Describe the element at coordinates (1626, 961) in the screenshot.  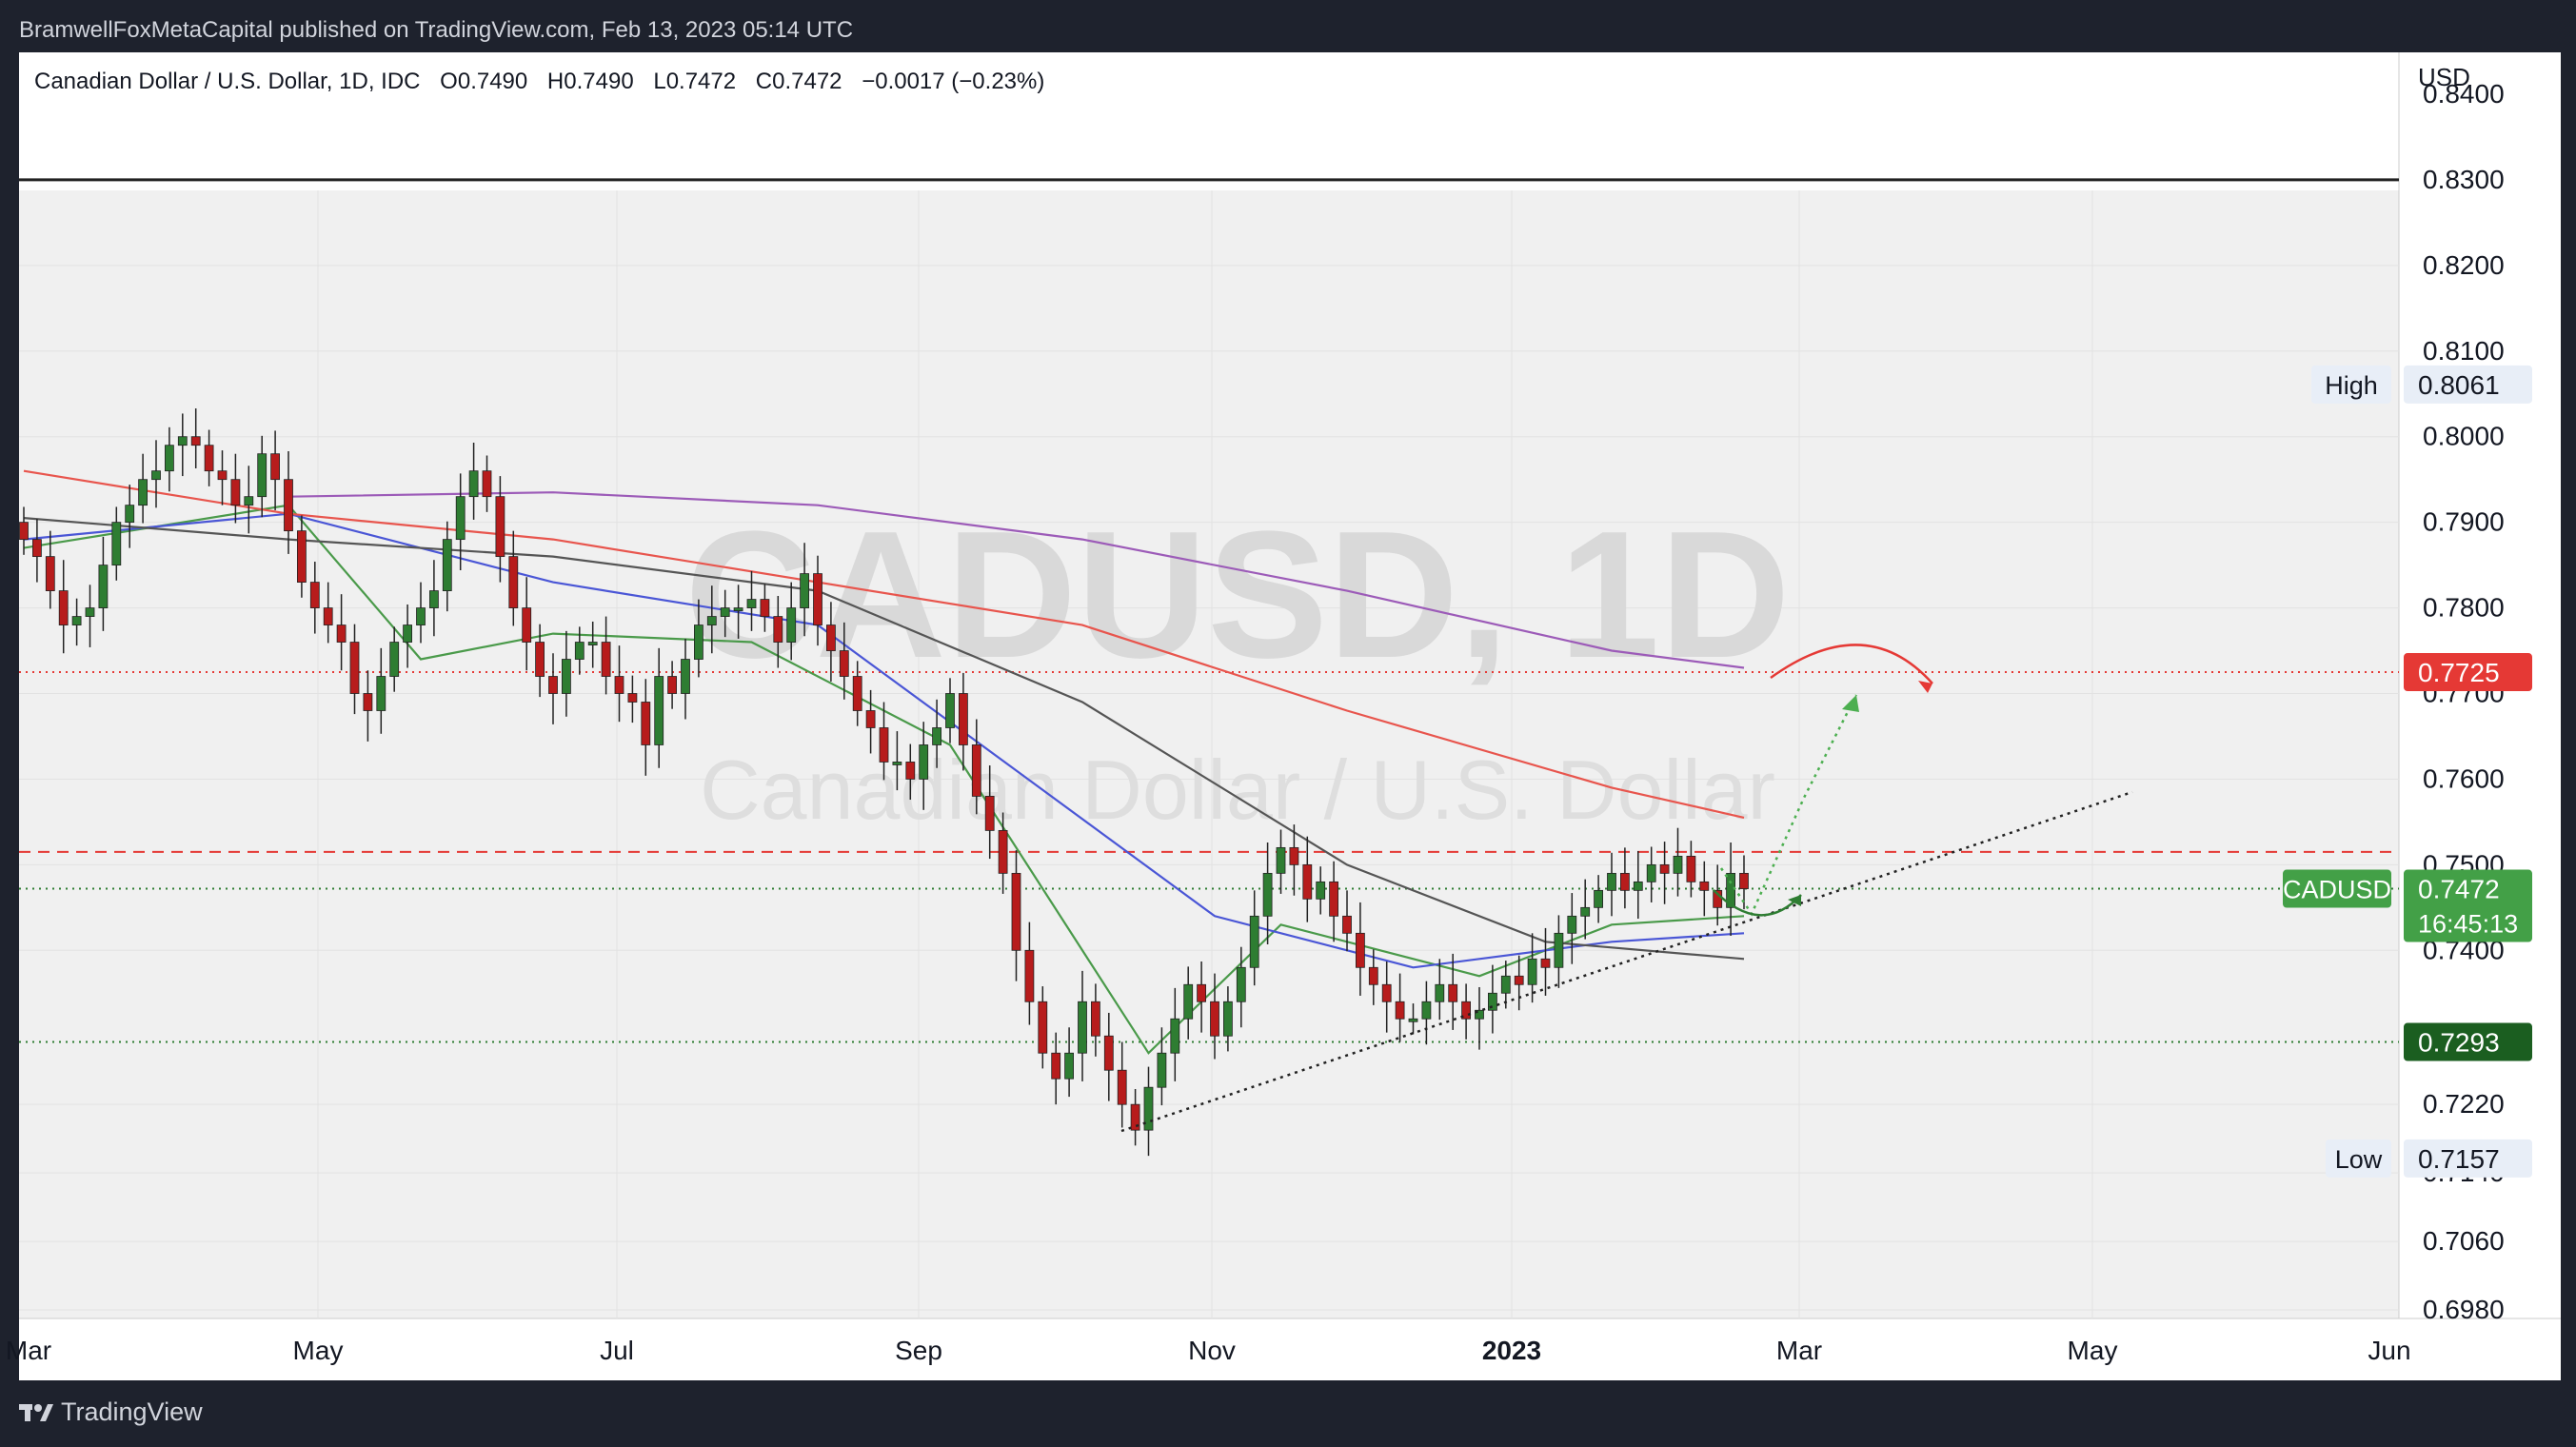
I see `rising-trendline` at that location.